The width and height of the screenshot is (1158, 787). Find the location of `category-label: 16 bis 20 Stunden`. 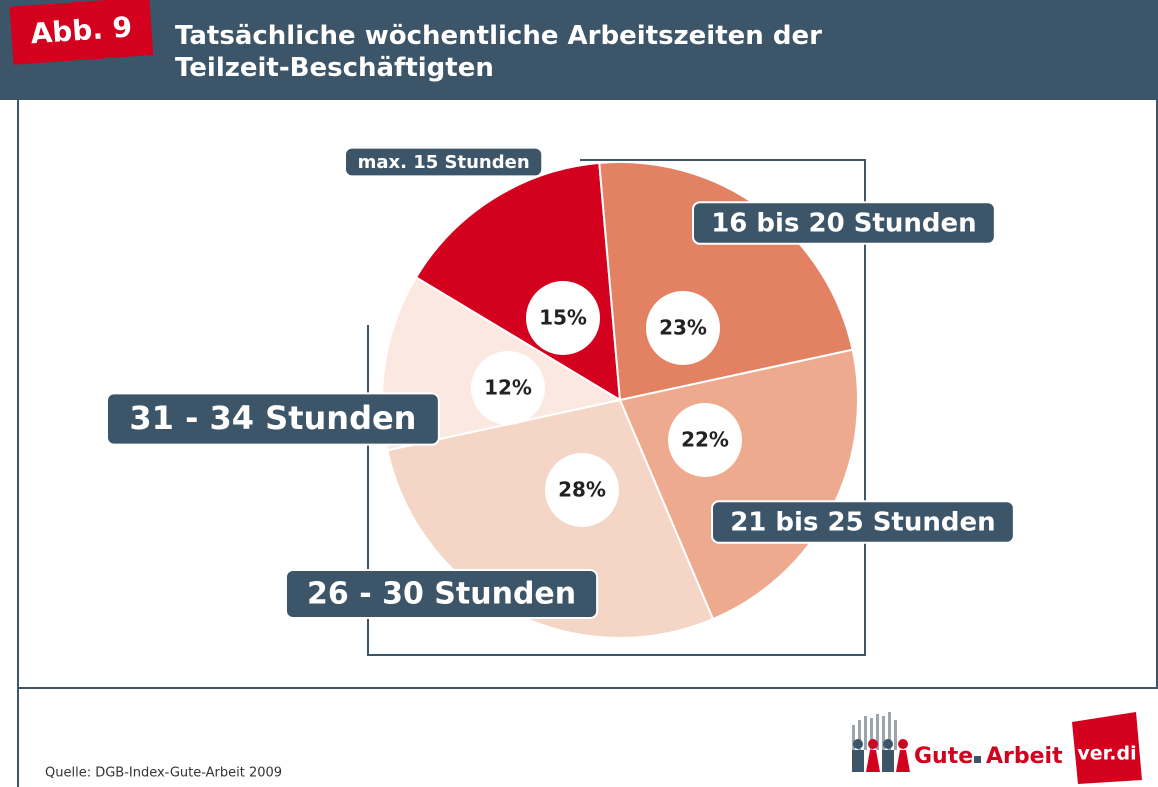

category-label: 16 bis 20 Stunden is located at coordinates (843, 224).